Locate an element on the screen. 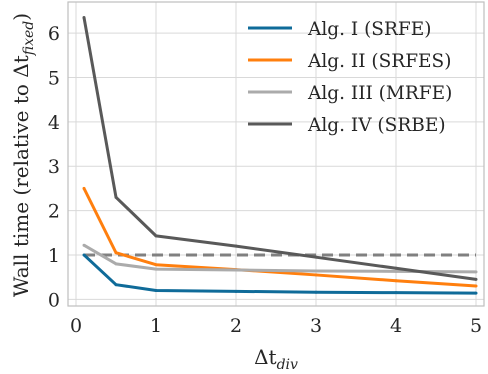 The image size is (488, 374). x-tick-label-3: 3 is located at coordinates (316, 326).